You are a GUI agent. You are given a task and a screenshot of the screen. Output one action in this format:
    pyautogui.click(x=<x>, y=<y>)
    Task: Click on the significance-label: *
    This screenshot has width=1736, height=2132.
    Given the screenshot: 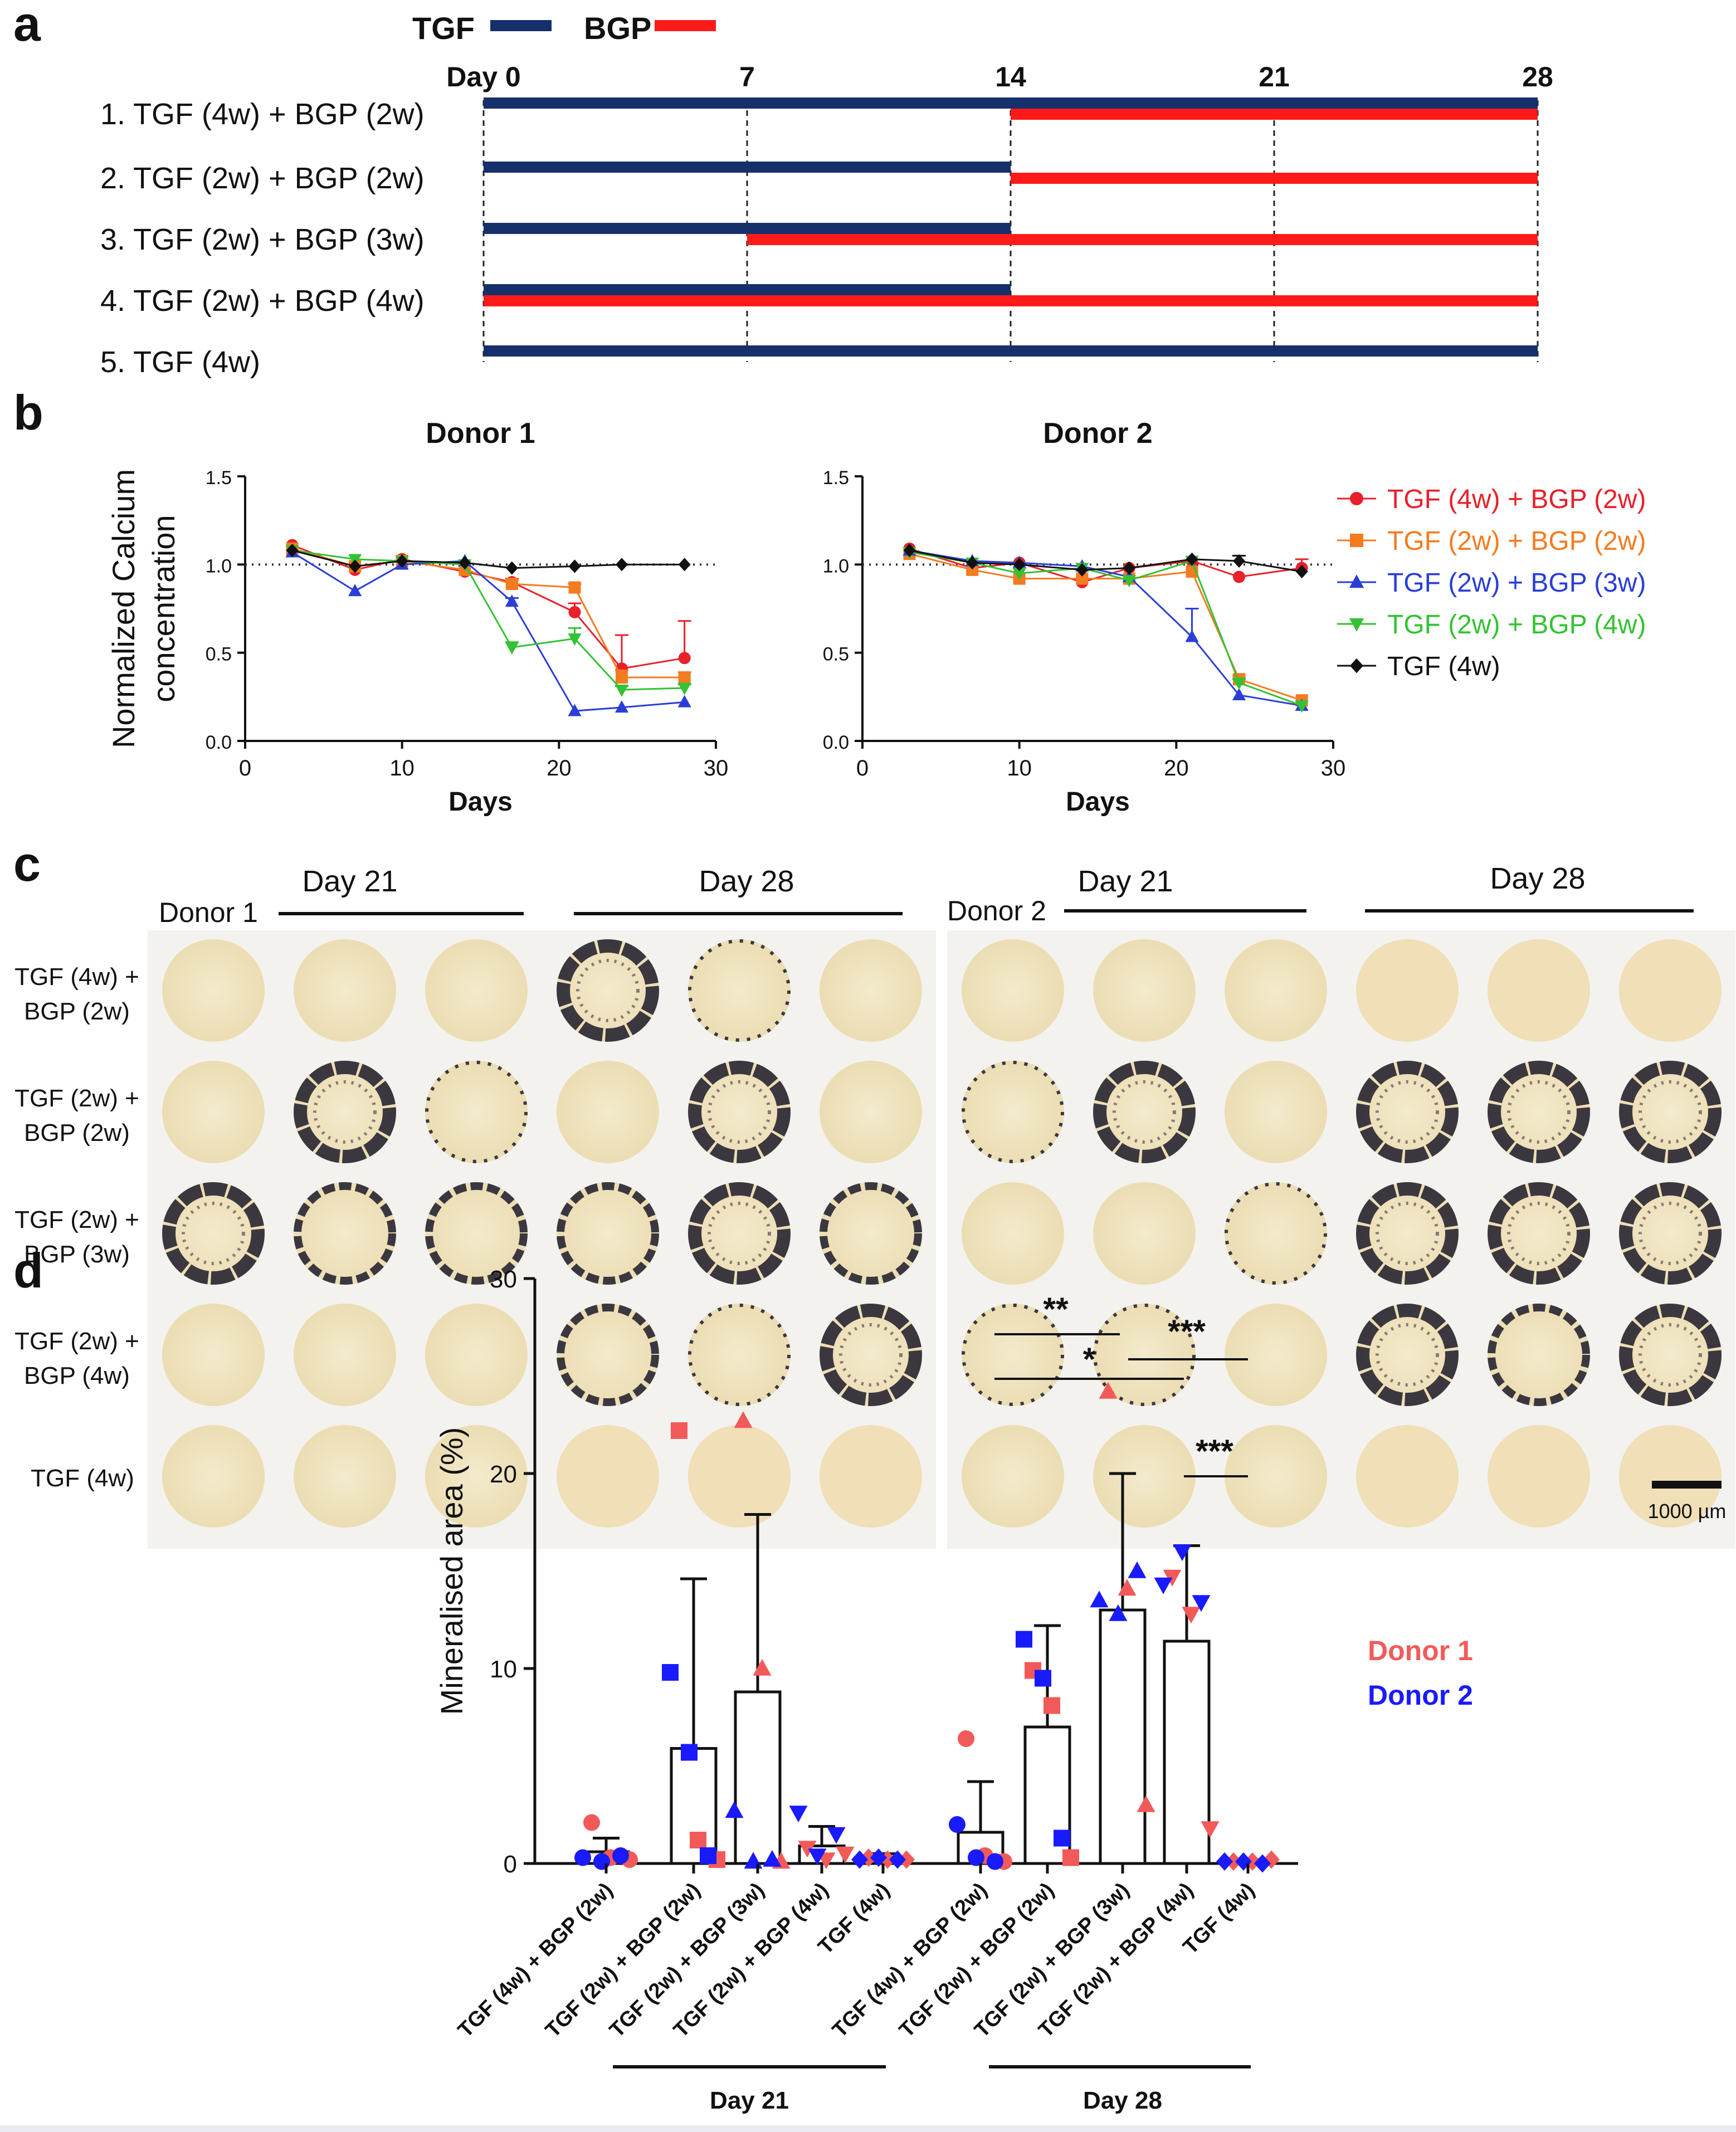 What is the action you would take?
    pyautogui.click(x=1089, y=1359)
    